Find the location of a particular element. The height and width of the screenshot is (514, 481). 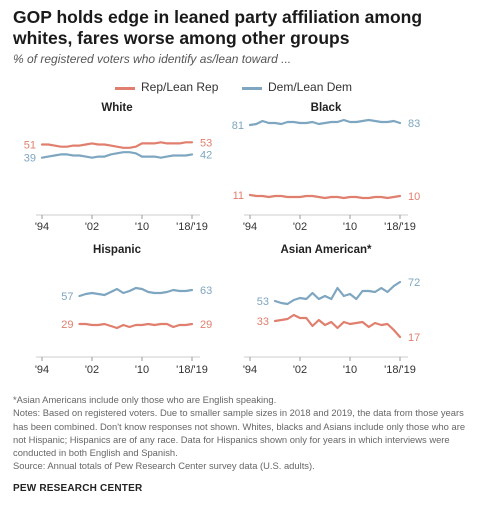

start-value-label: 11 is located at coordinates (238, 196).